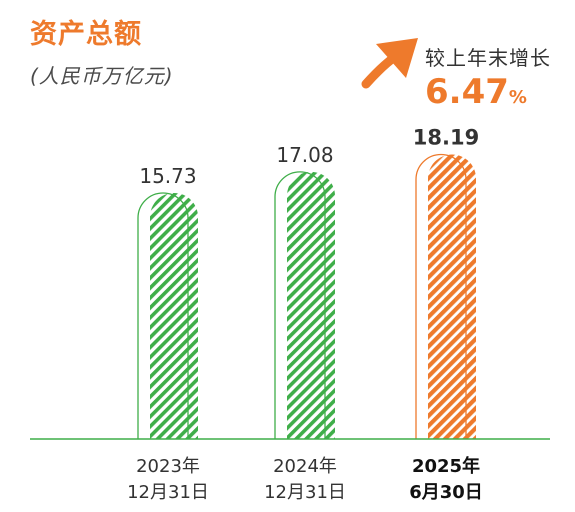 Image resolution: width=575 pixels, height=512 pixels. I want to click on growth-value: 6.47%, so click(476, 92).